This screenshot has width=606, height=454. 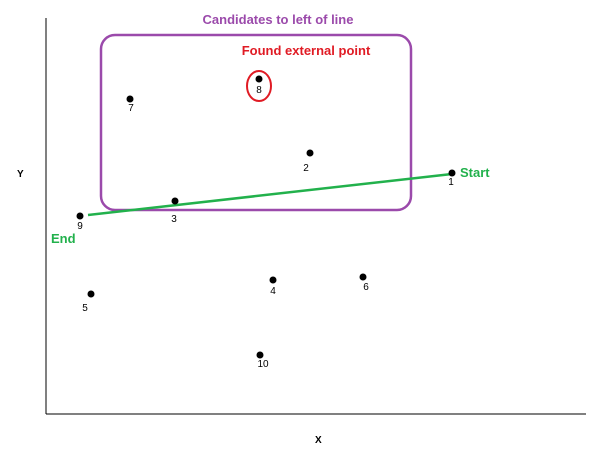 What do you see at coordinates (273, 291) in the screenshot?
I see `point-label: 4` at bounding box center [273, 291].